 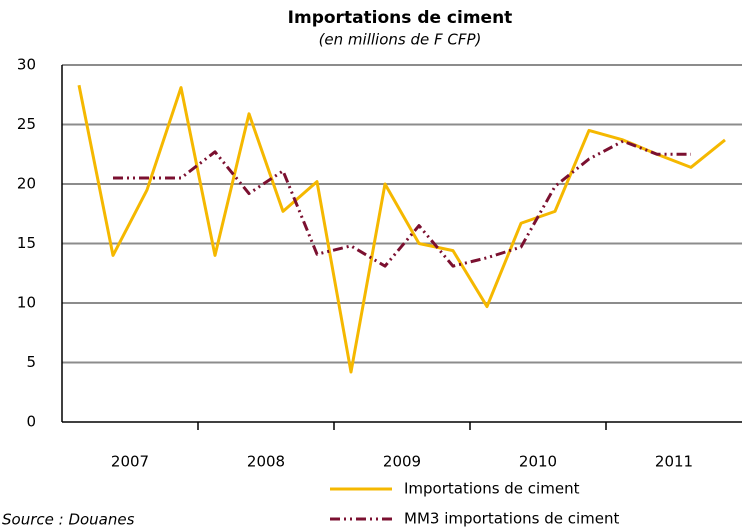 What do you see at coordinates (26, 65) in the screenshot?
I see `y-tick-label: 30` at bounding box center [26, 65].